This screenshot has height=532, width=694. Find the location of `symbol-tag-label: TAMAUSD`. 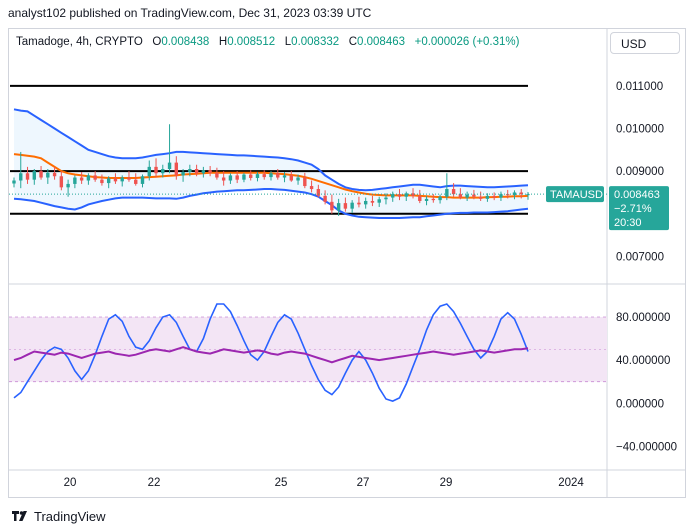

symbol-tag-label: TAMAUSD is located at coordinates (576, 195).